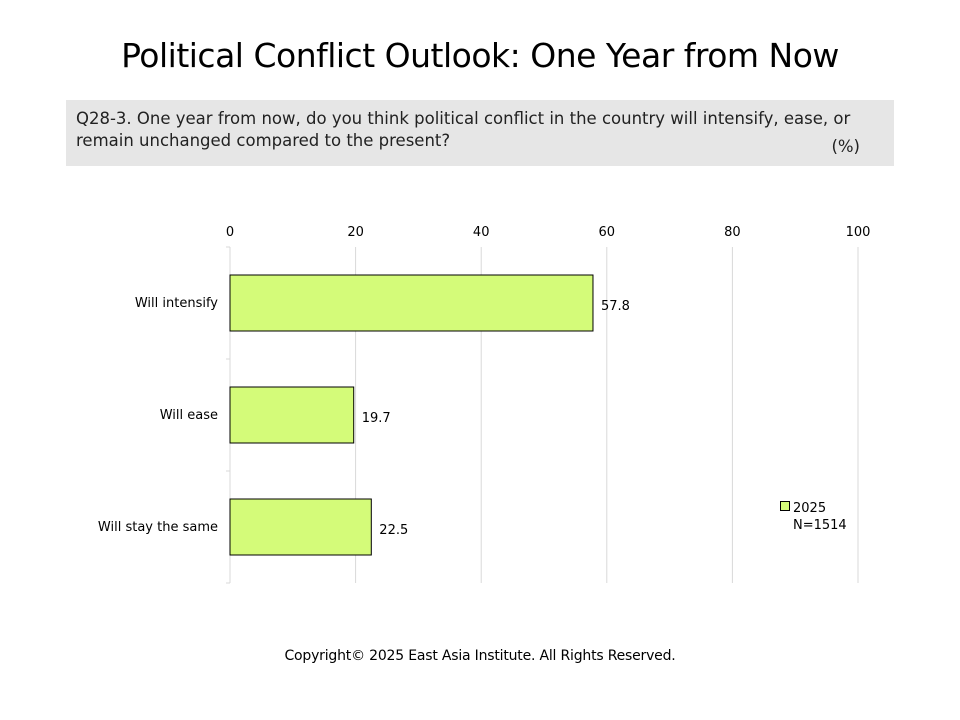 Image resolution: width=960 pixels, height=720 pixels. Describe the element at coordinates (845, 146) in the screenshot. I see `unit-label: (%)` at that location.